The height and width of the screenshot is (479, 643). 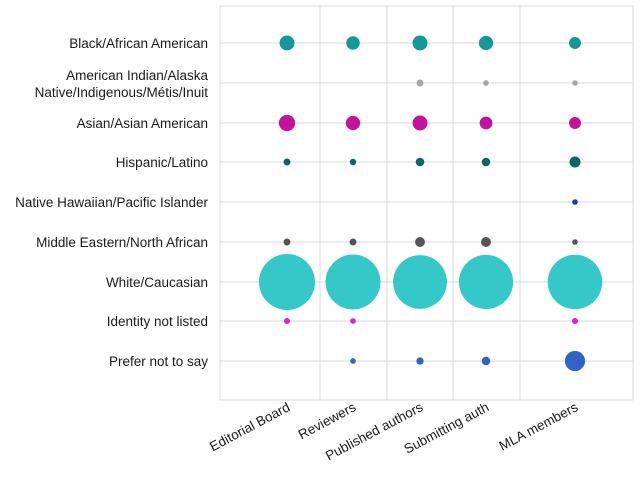 What do you see at coordinates (162, 162) in the screenshot?
I see `y-tick-label: Hispanic/Latino` at bounding box center [162, 162].